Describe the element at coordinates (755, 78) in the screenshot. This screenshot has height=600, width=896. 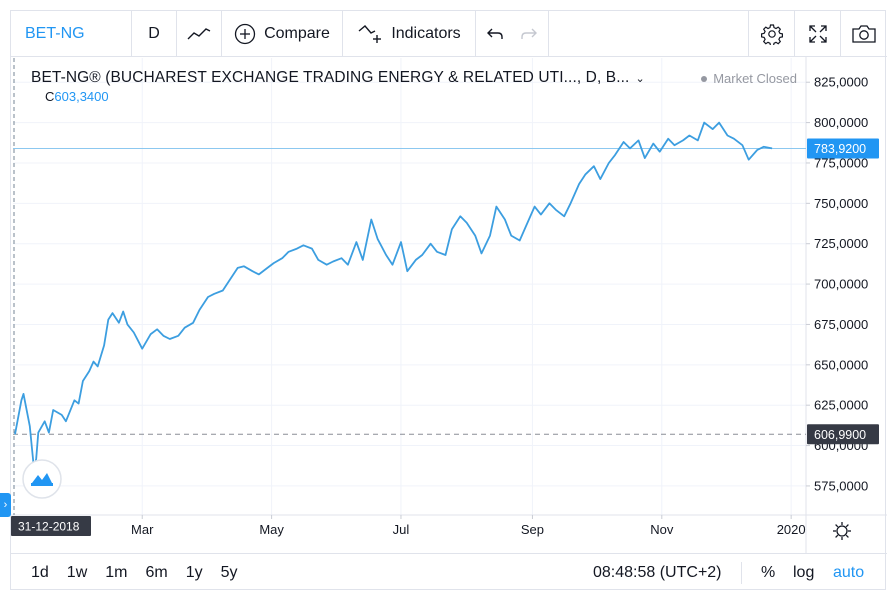
I see `market-status-text: Market Closed` at that location.